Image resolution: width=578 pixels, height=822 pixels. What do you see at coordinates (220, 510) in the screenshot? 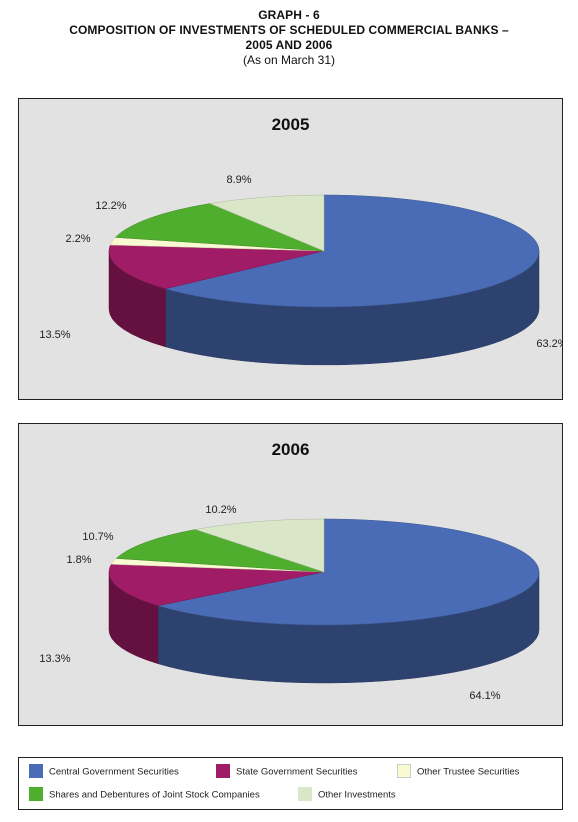
I see `slice-label-other-investments: 10.2%` at bounding box center [220, 510].